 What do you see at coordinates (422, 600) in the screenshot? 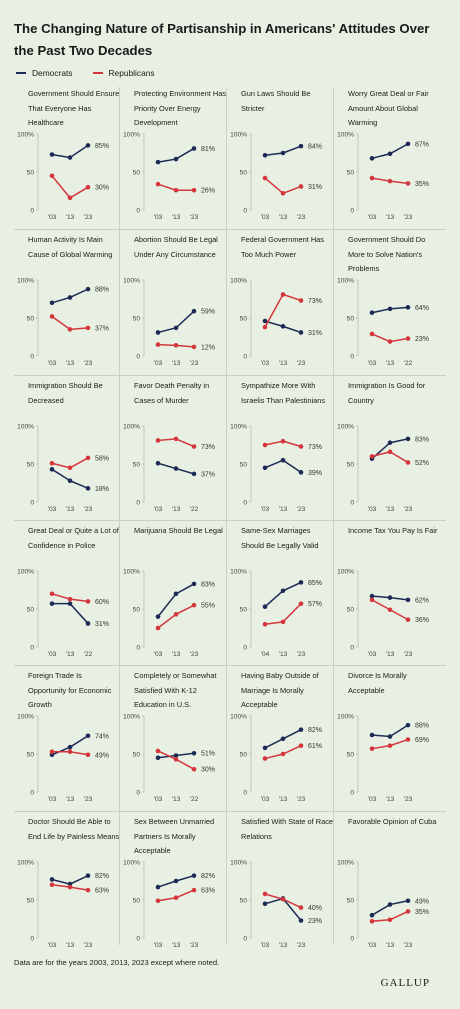
I see `democrats-value-label: 62%` at bounding box center [422, 600].